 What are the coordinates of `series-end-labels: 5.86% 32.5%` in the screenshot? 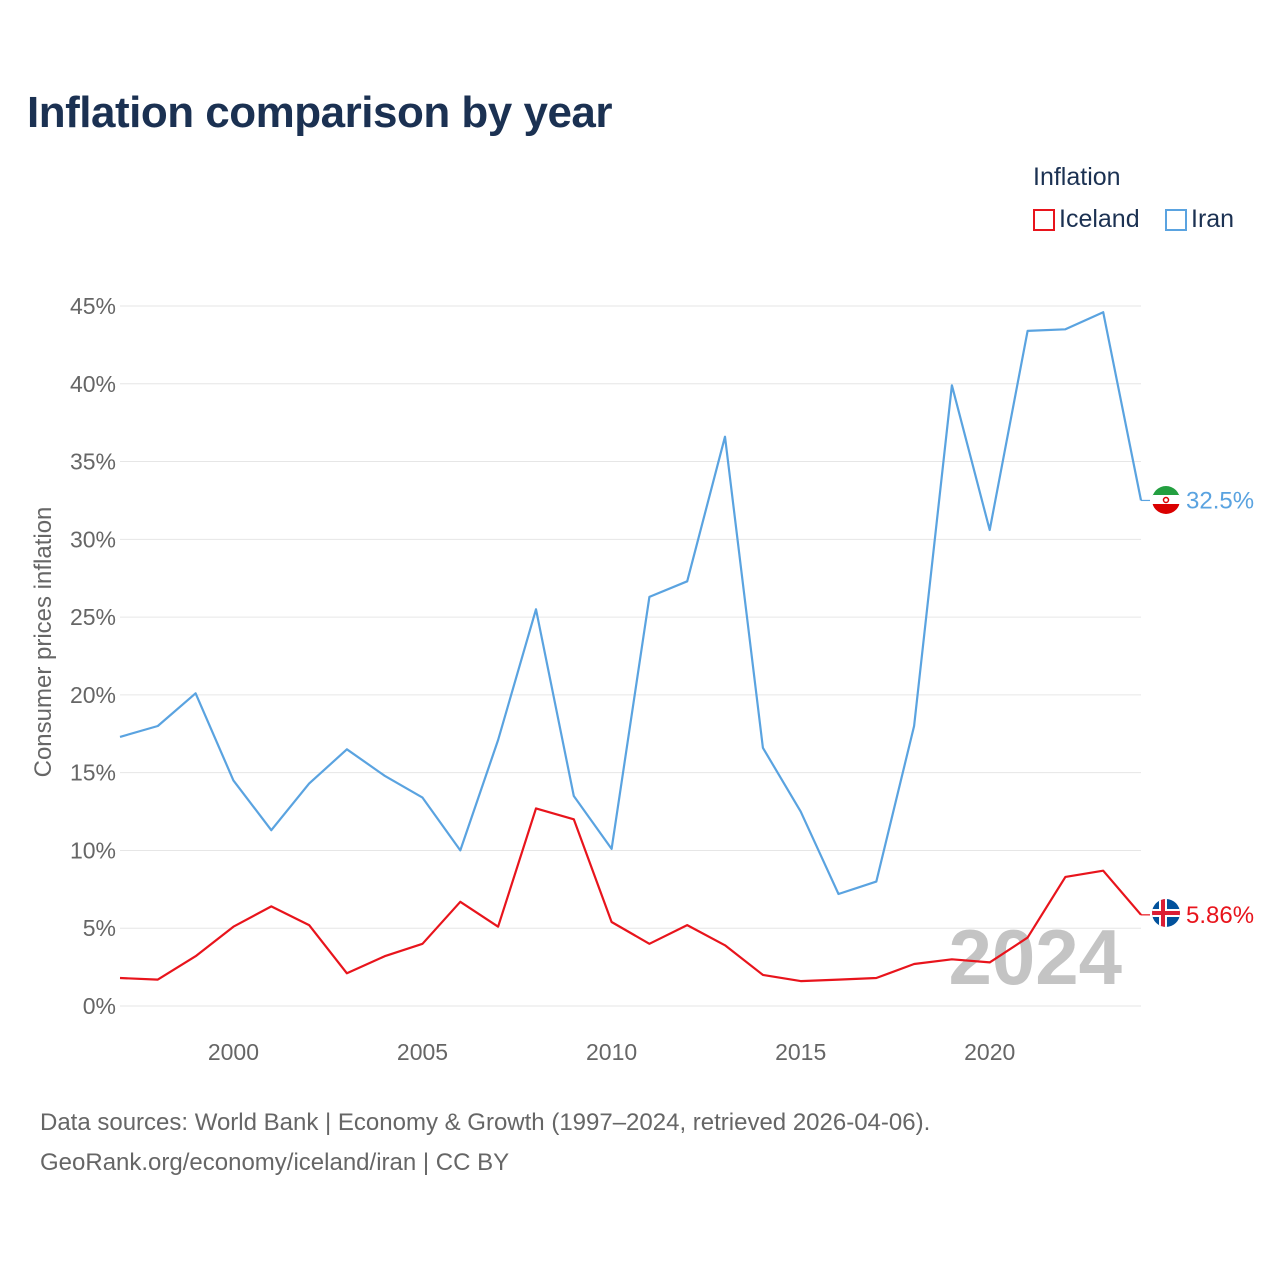 It's located at (1220, 707).